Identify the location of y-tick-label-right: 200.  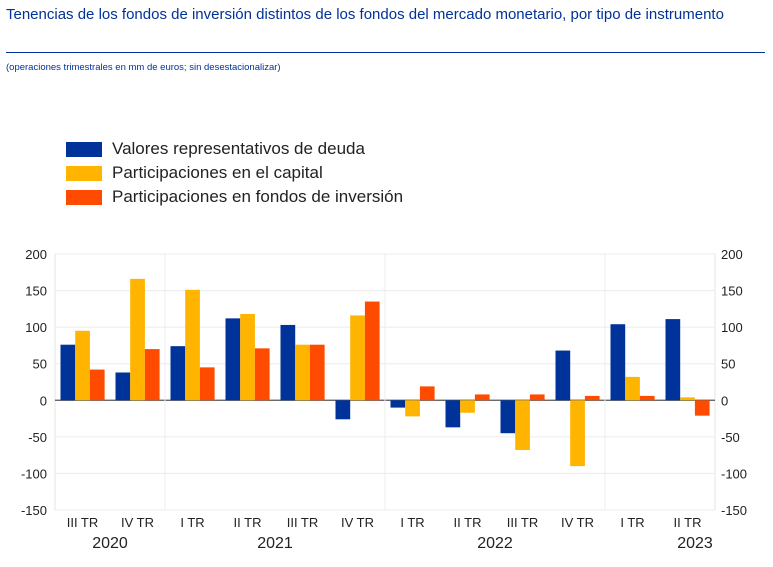
(732, 254).